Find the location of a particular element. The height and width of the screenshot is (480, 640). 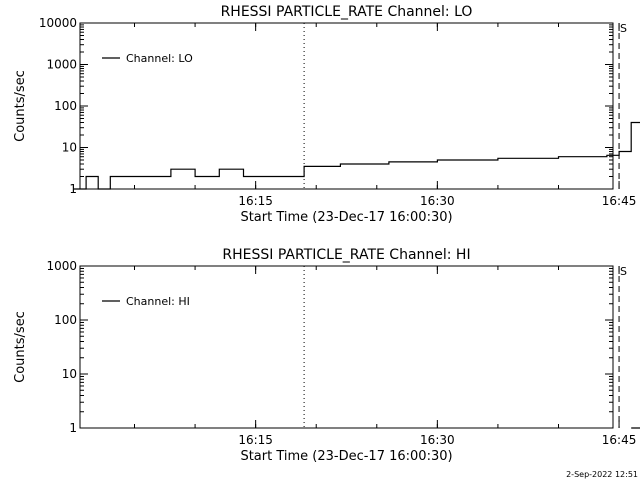

footer-timestamp: 2-Sep-2022 12:51 is located at coordinates (602, 474).